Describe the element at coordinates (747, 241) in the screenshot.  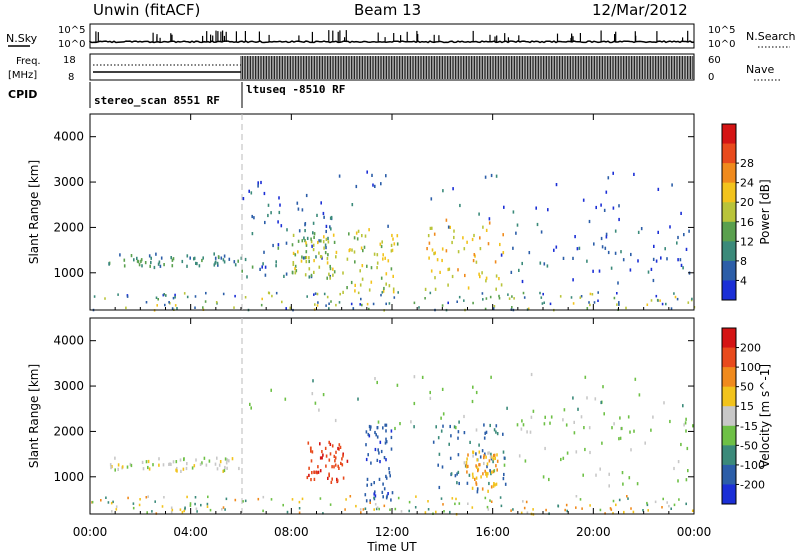
I see `colorbar-tick-label: 12` at that location.